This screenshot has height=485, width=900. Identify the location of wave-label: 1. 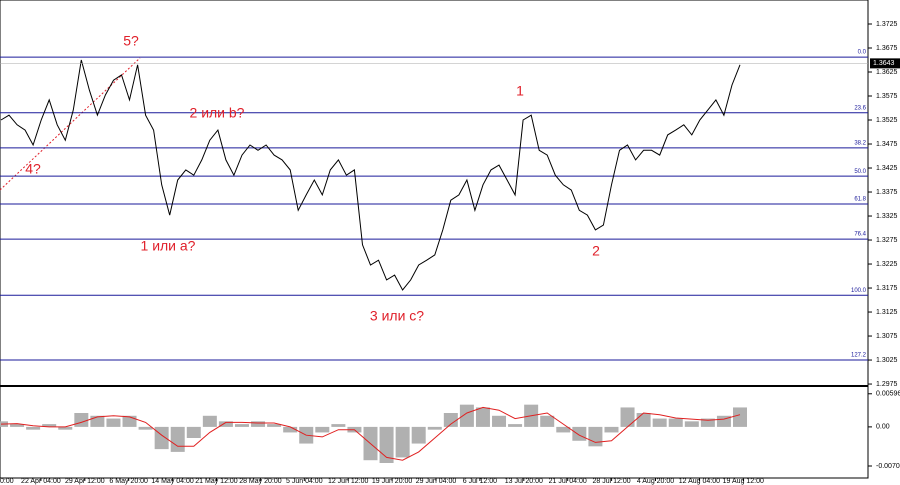
(520, 91).